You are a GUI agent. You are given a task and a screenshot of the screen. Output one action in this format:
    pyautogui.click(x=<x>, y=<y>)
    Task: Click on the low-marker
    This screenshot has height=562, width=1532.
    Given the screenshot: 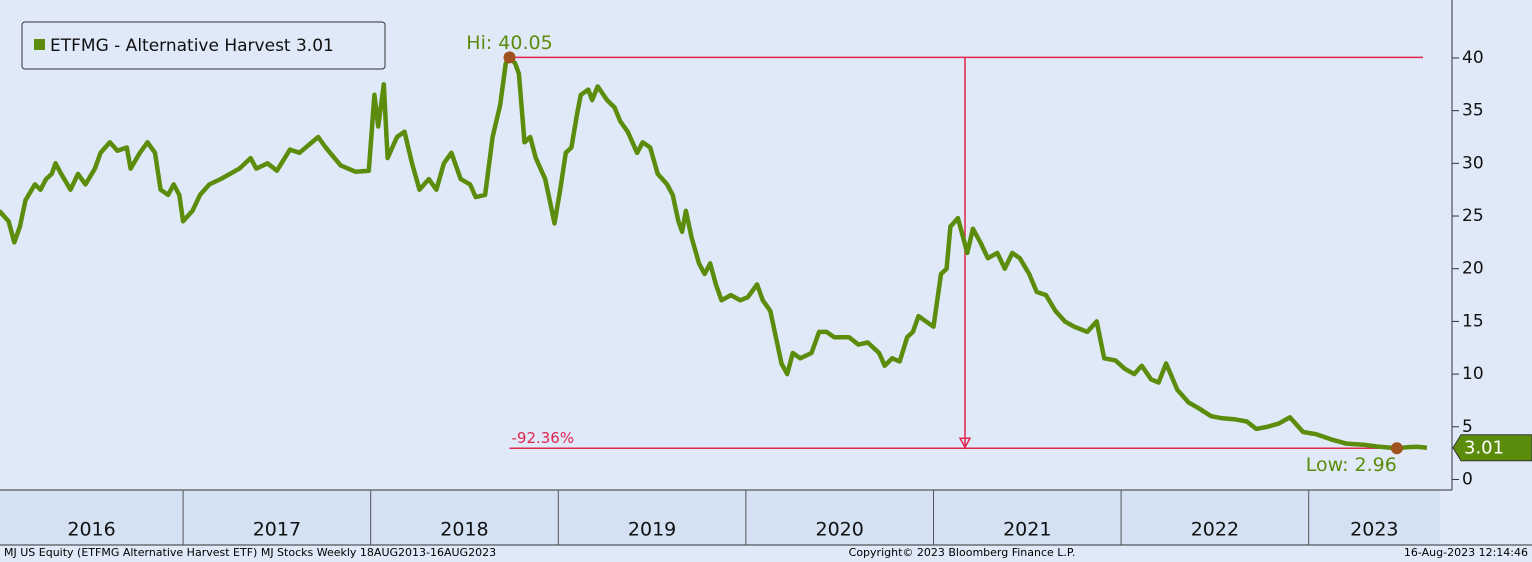 What is the action you would take?
    pyautogui.click(x=1396, y=448)
    